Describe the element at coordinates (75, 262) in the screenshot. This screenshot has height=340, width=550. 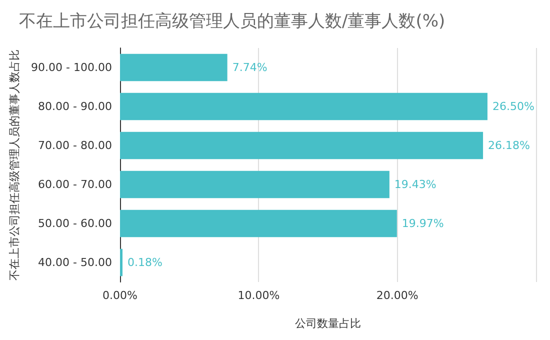
I see `y-tick-label: 40.00 - 50.00` at that location.